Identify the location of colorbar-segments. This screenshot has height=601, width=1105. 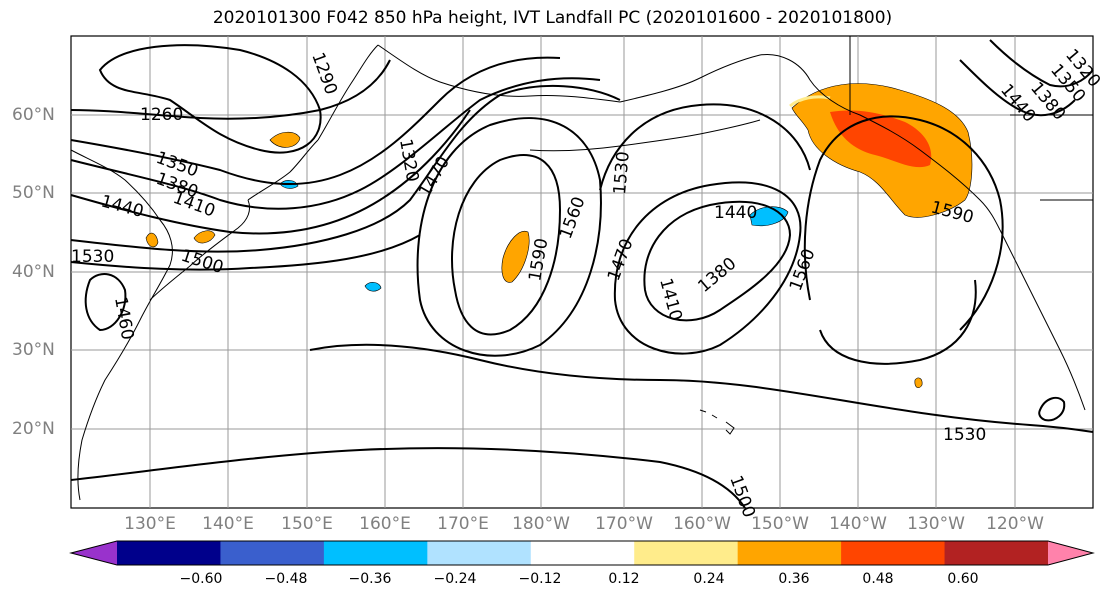
(582, 553).